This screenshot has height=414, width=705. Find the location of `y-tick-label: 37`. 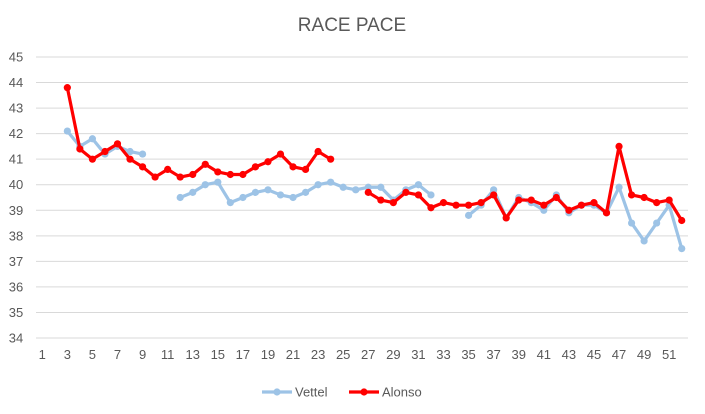

y-tick-label: 37 is located at coordinates (16, 261).